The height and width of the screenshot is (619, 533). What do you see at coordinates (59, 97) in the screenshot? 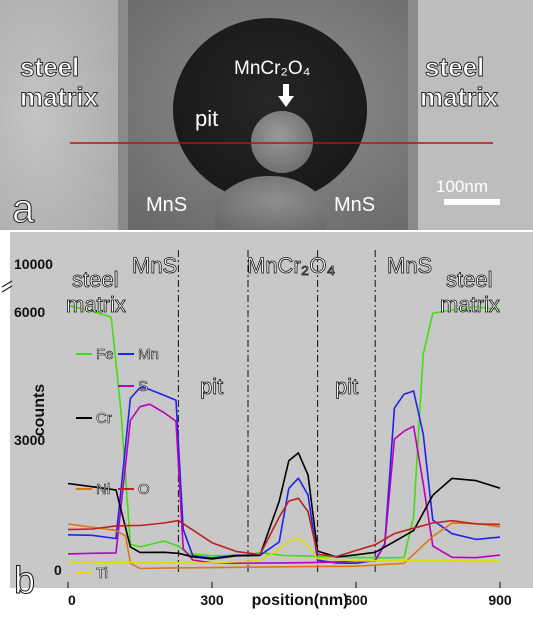
I see `label-matrix-left: matrix` at bounding box center [59, 97].